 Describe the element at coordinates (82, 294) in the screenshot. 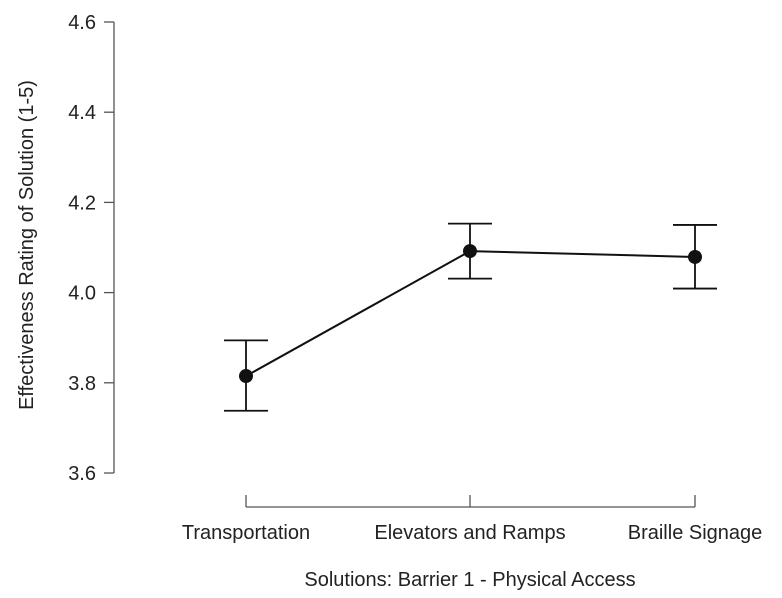

I see `y-tick-label: 4.0` at that location.